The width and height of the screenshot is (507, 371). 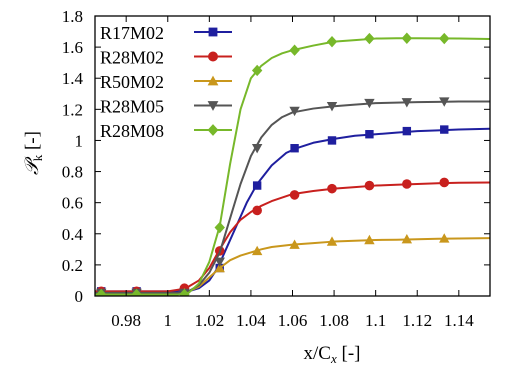 I want to click on legend-item-R28M05: R28M05, so click(x=166, y=107).